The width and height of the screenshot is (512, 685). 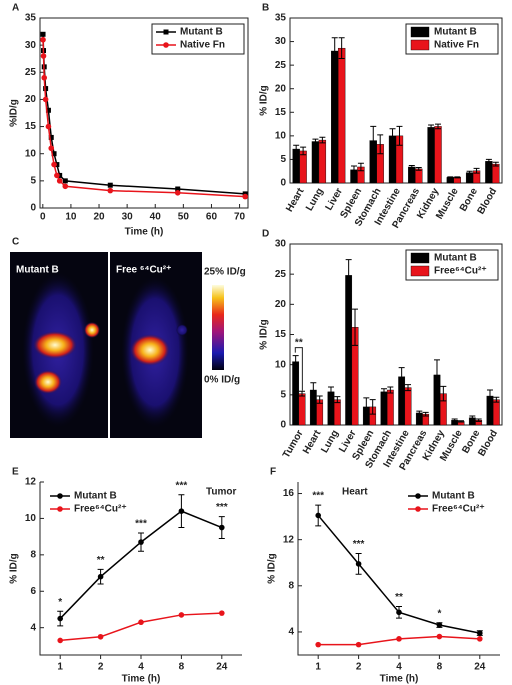 I want to click on legend-box, so click(x=198, y=39).